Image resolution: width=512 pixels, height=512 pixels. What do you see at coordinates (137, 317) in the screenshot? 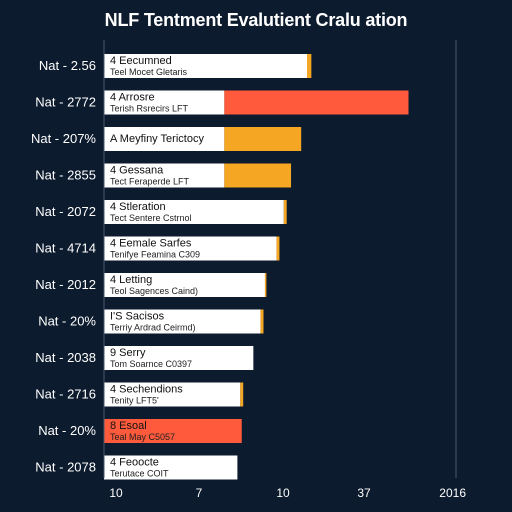
I see `bar-title: I'S Sacisos` at bounding box center [137, 317].